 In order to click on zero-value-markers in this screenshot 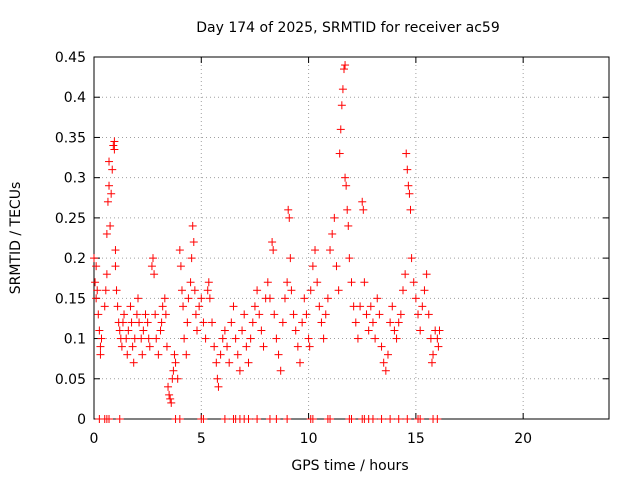, I will do `click(268, 419)`.